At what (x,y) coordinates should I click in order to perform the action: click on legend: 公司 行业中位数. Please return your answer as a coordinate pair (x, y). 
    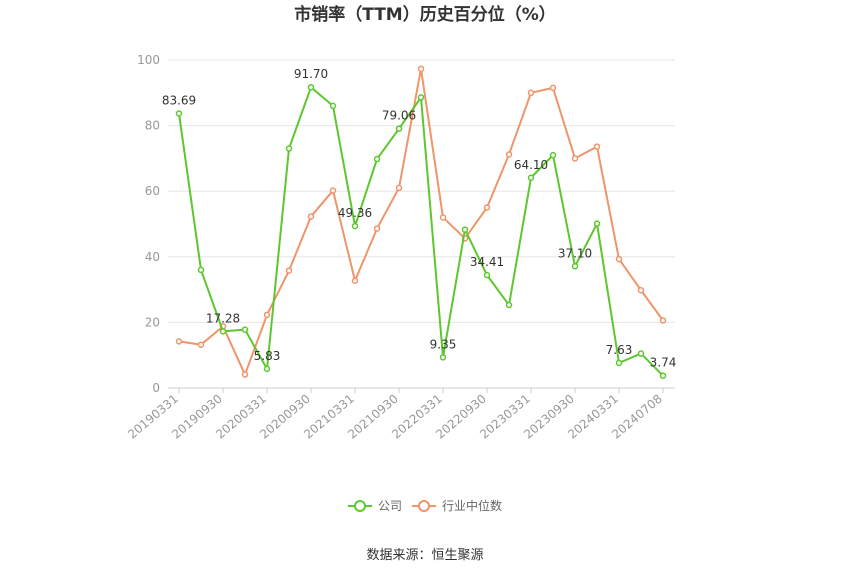
    Looking at the image, I should click on (425, 505).